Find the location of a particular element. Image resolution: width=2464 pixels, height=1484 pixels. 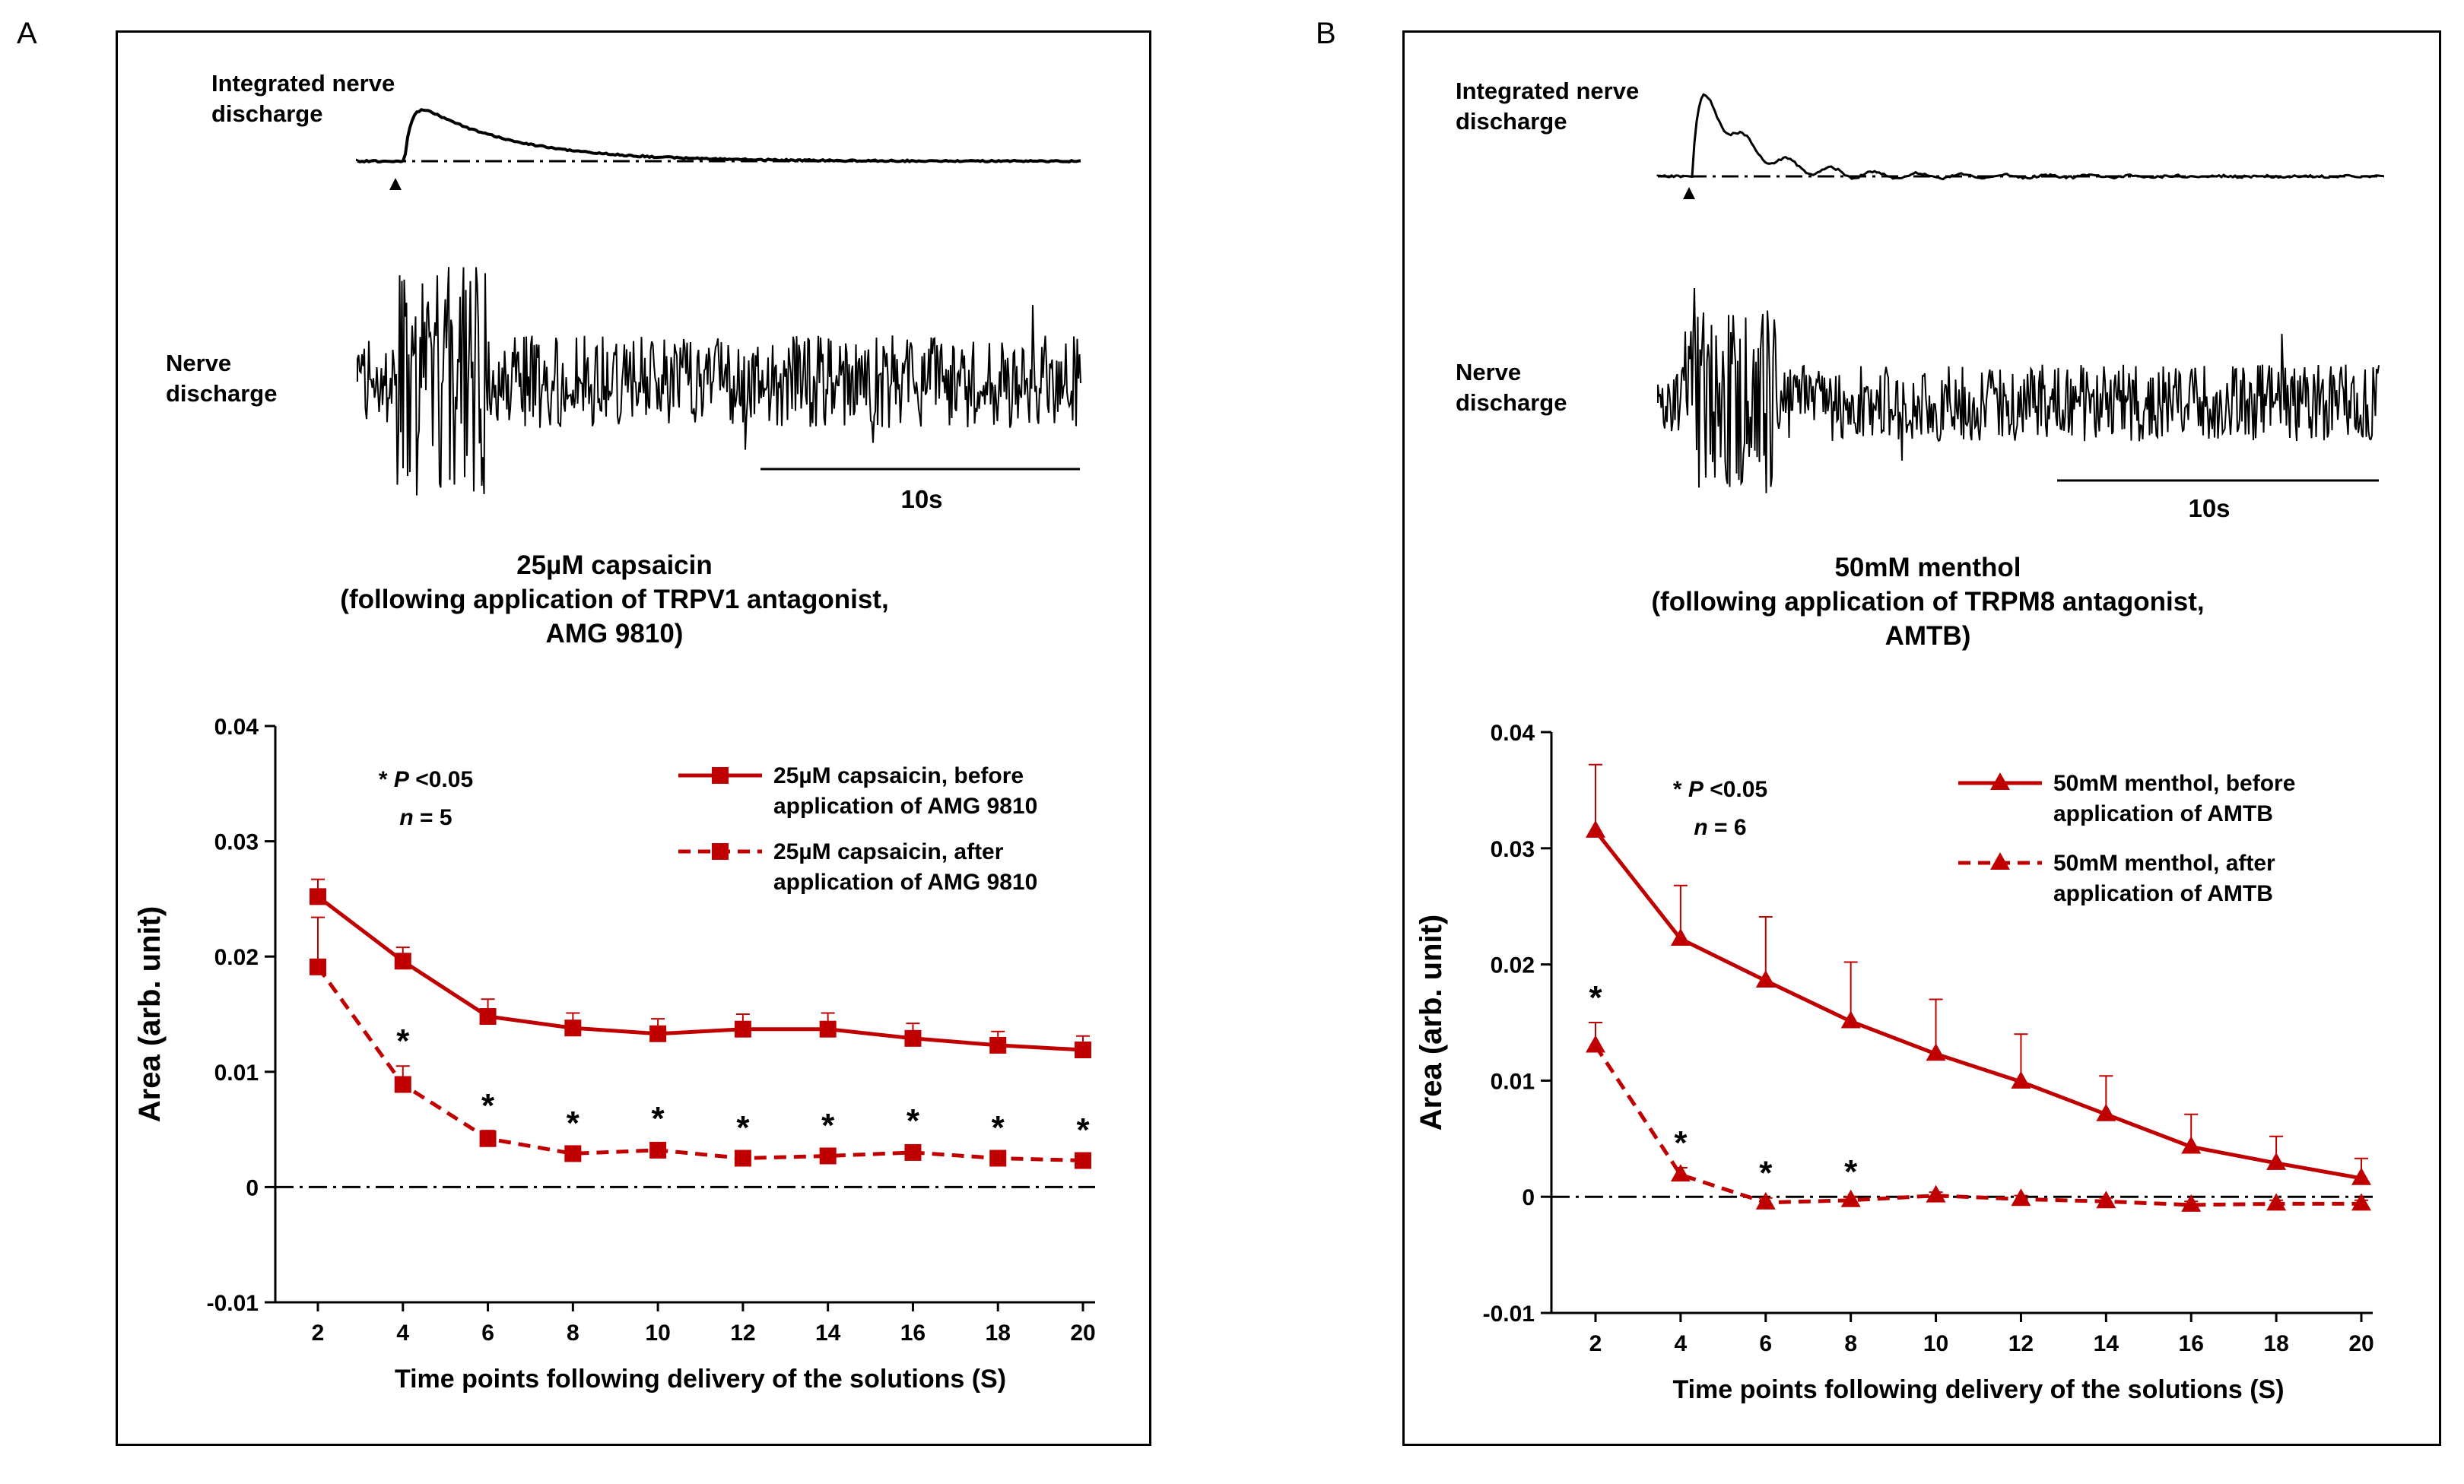

legend-label-1: 50mM menthol, before is located at coordinates (2174, 783).